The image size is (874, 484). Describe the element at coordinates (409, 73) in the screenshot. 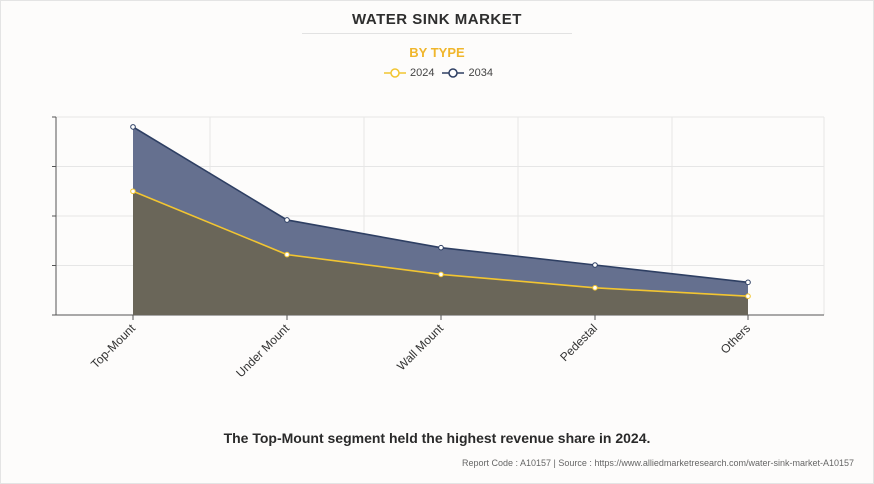

I see `legend-item-2024: 2024` at that location.